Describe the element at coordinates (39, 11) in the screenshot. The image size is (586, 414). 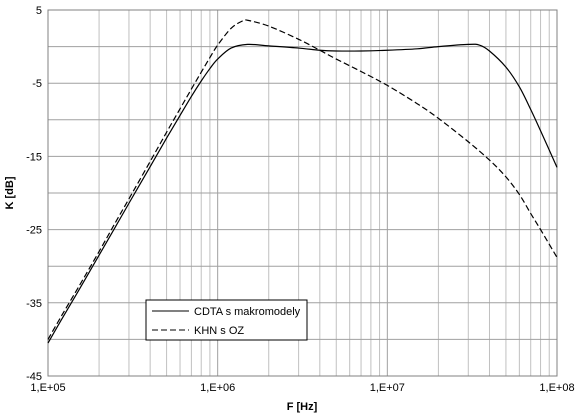
I see `y-tick-label: 5` at that location.